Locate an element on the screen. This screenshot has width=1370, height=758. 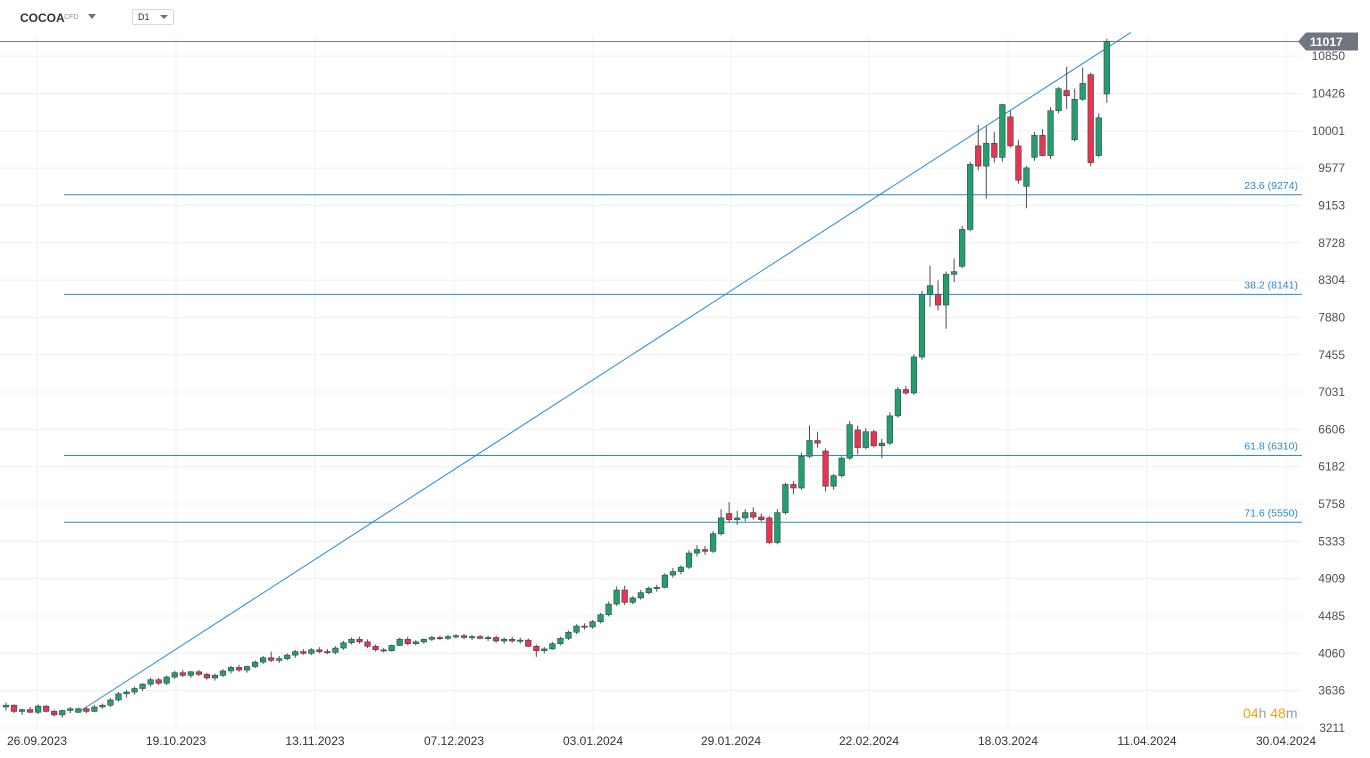
symbol-name: COCOA is located at coordinates (42, 18).